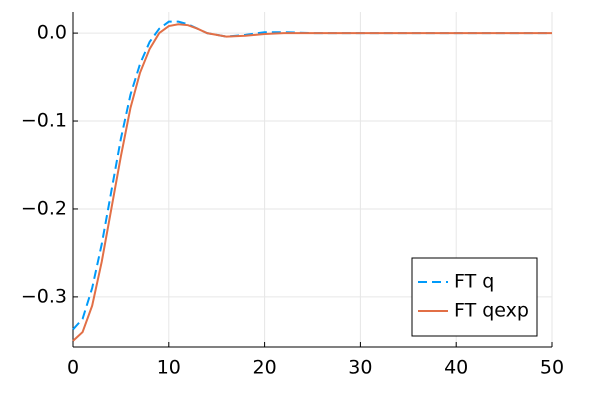 This screenshot has width=600, height=404. Describe the element at coordinates (456, 368) in the screenshot. I see `x-tick-label: 40` at that location.